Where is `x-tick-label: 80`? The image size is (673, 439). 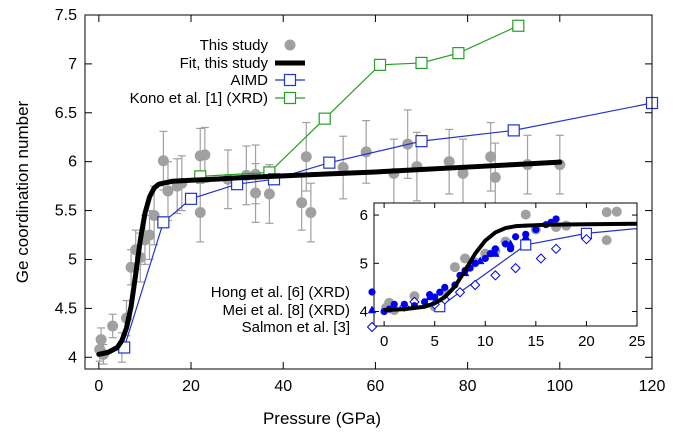
x-tick-label: 80 is located at coordinates (468, 386).